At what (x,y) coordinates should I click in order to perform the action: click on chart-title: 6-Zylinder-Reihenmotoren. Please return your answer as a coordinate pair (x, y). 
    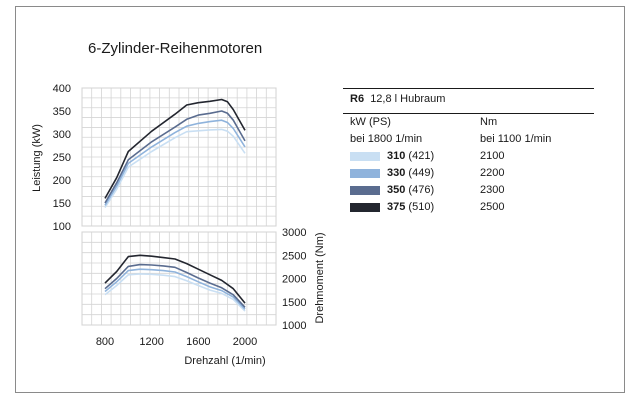
    Looking at the image, I should click on (175, 48).